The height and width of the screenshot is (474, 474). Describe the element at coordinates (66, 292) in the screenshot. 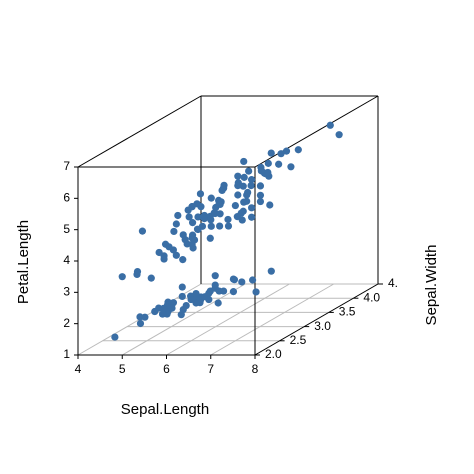

I see `z-tick-label: 3` at that location.